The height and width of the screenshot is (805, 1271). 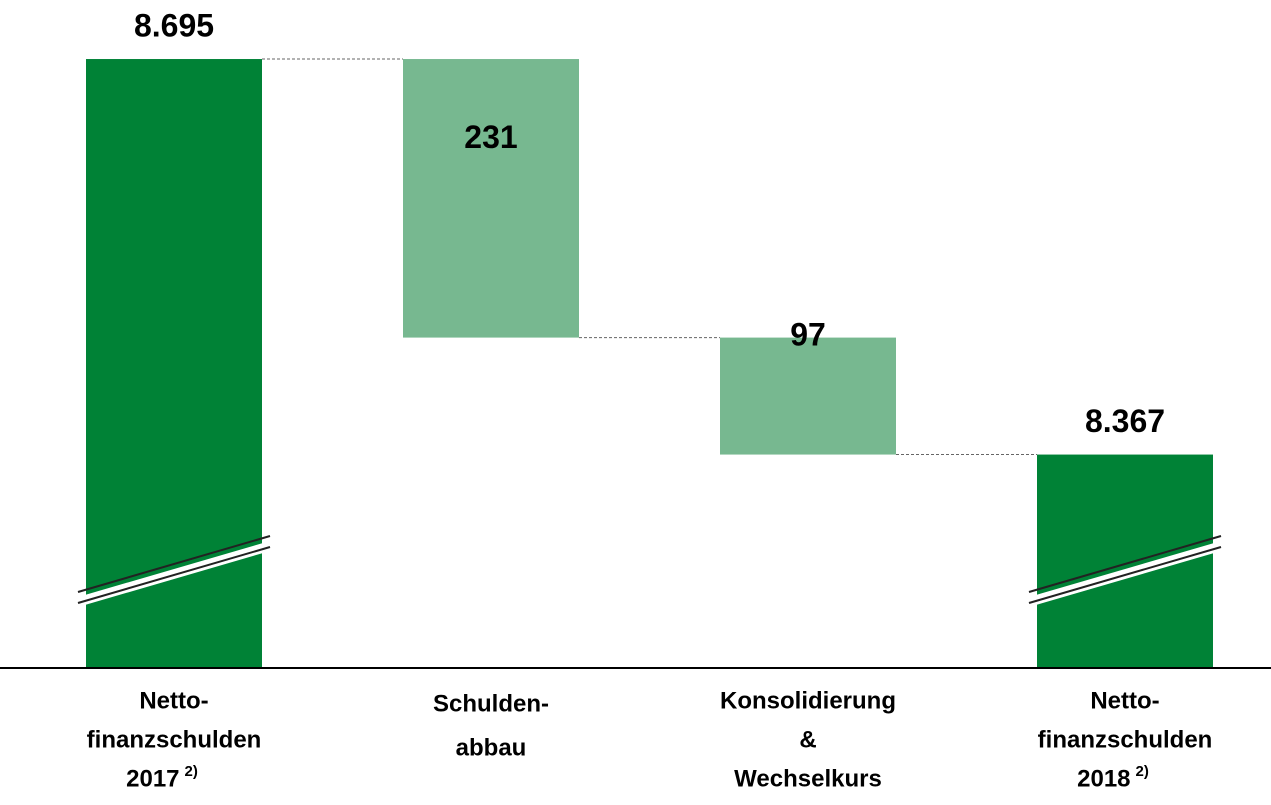 What do you see at coordinates (808, 778) in the screenshot?
I see `x-tick-label: Wechselkurs` at bounding box center [808, 778].